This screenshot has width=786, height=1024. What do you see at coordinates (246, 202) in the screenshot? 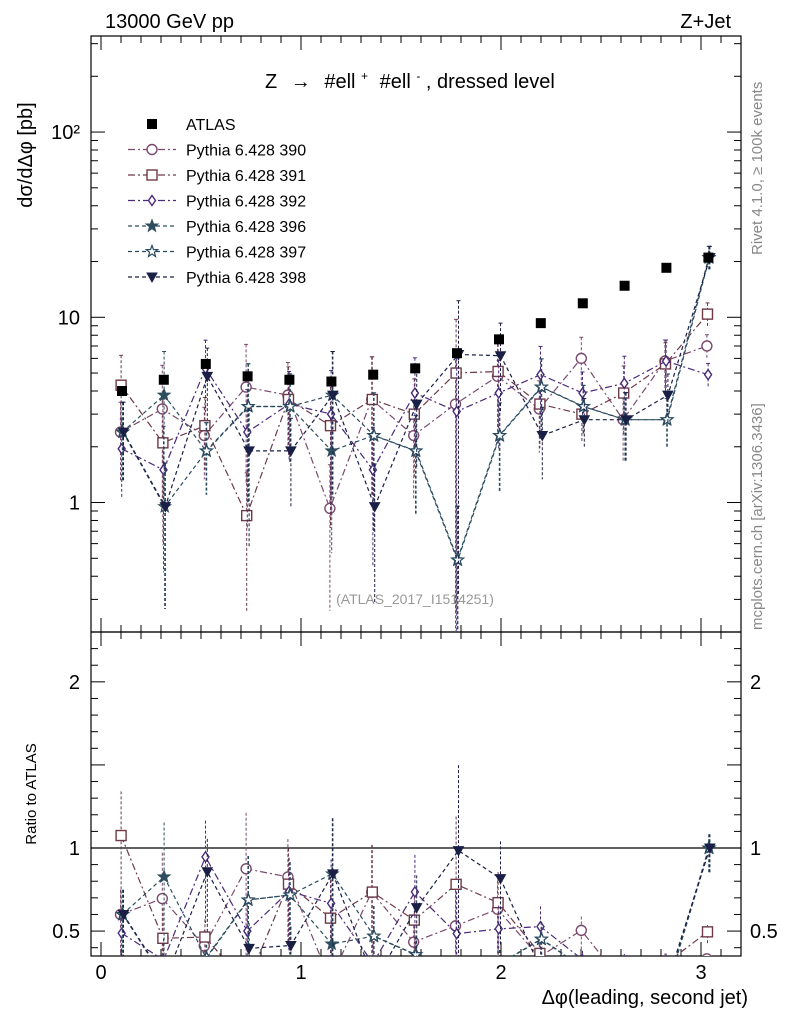
I see `legend-label: Pythia 6.428 392` at bounding box center [246, 202].